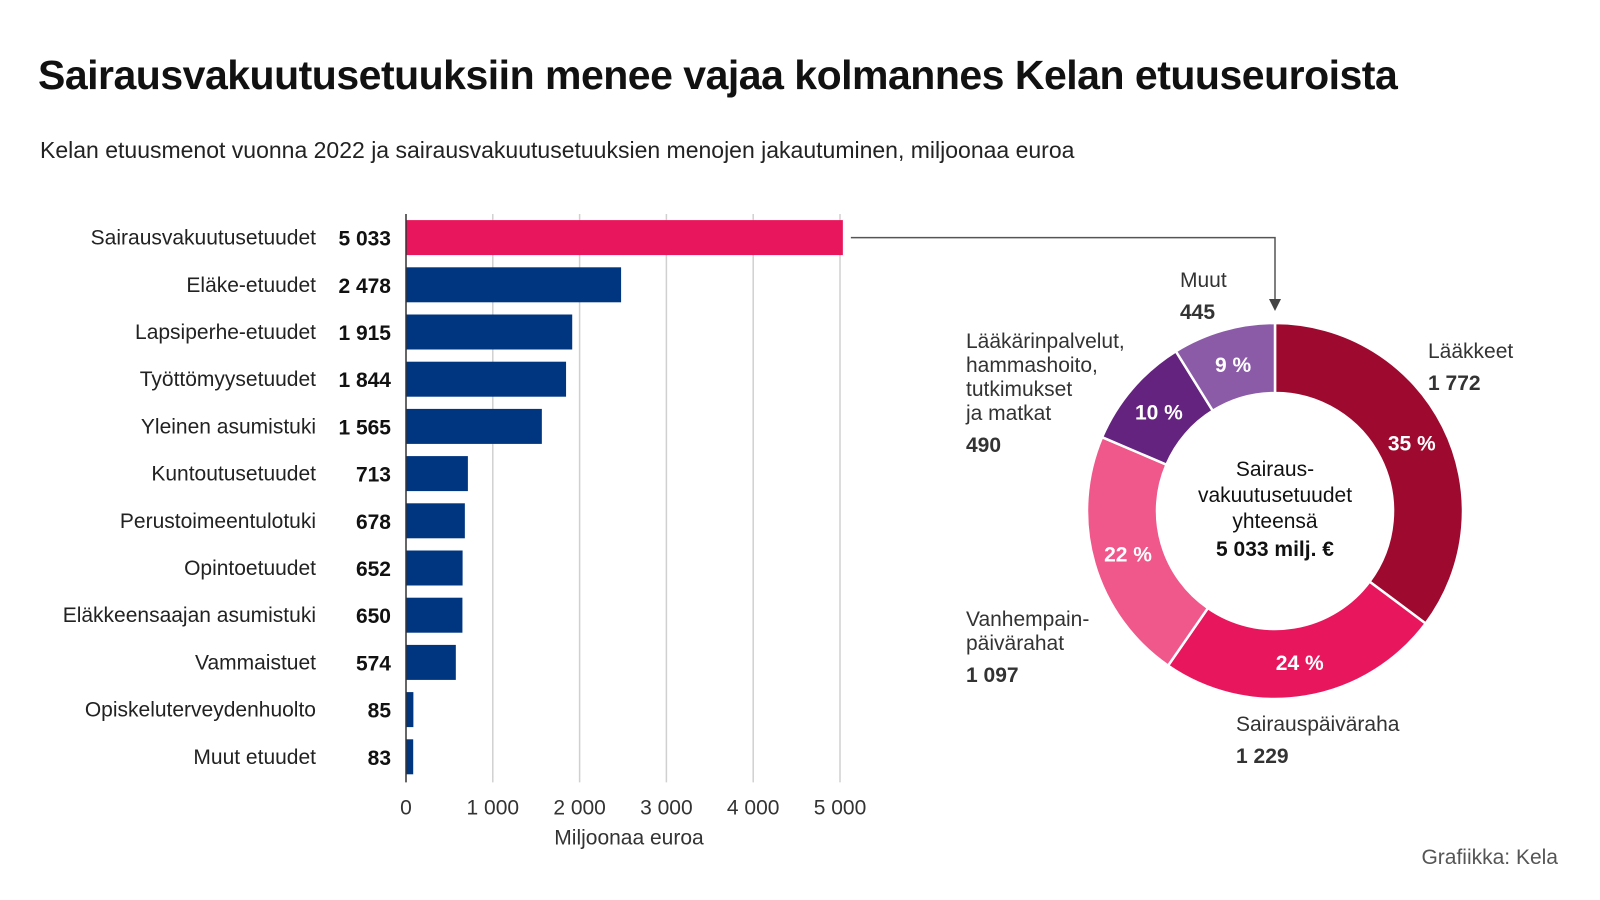 The width and height of the screenshot is (1600, 900). What do you see at coordinates (255, 662) in the screenshot?
I see `category-label: Vammaistuet` at bounding box center [255, 662].